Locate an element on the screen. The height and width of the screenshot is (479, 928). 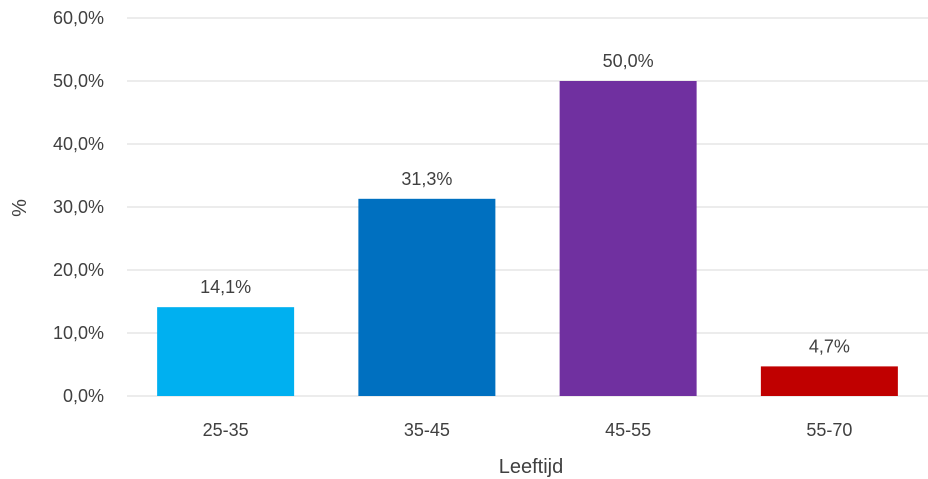
data-label: 4,7% is located at coordinates (829, 346).